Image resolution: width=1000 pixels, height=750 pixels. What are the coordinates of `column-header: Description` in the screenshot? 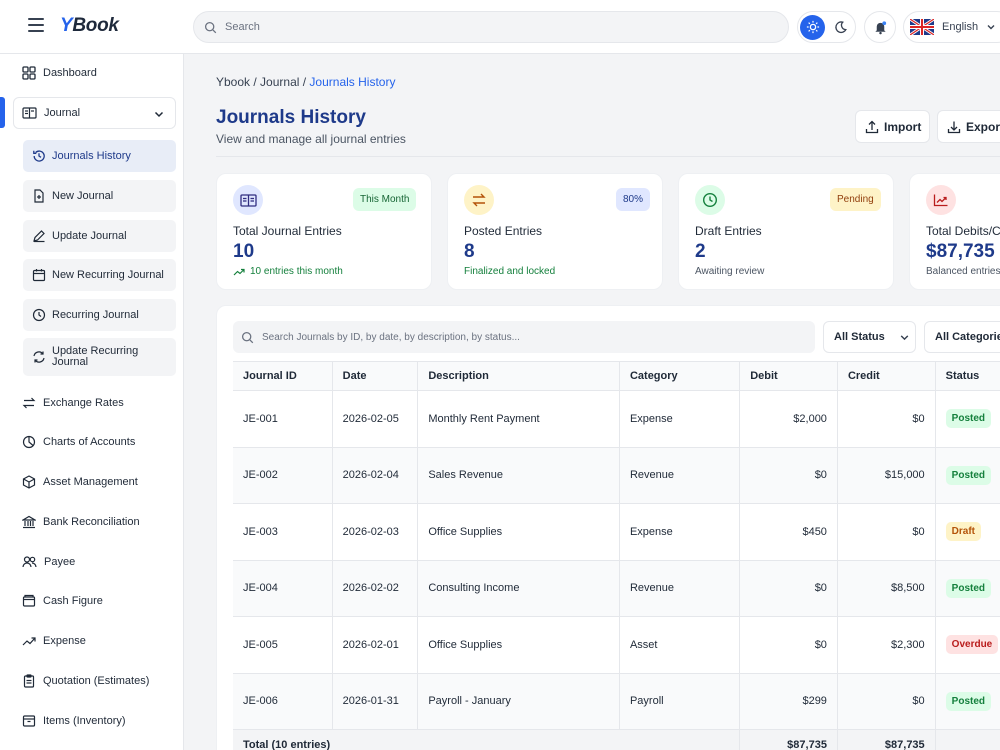 It's located at (518, 376).